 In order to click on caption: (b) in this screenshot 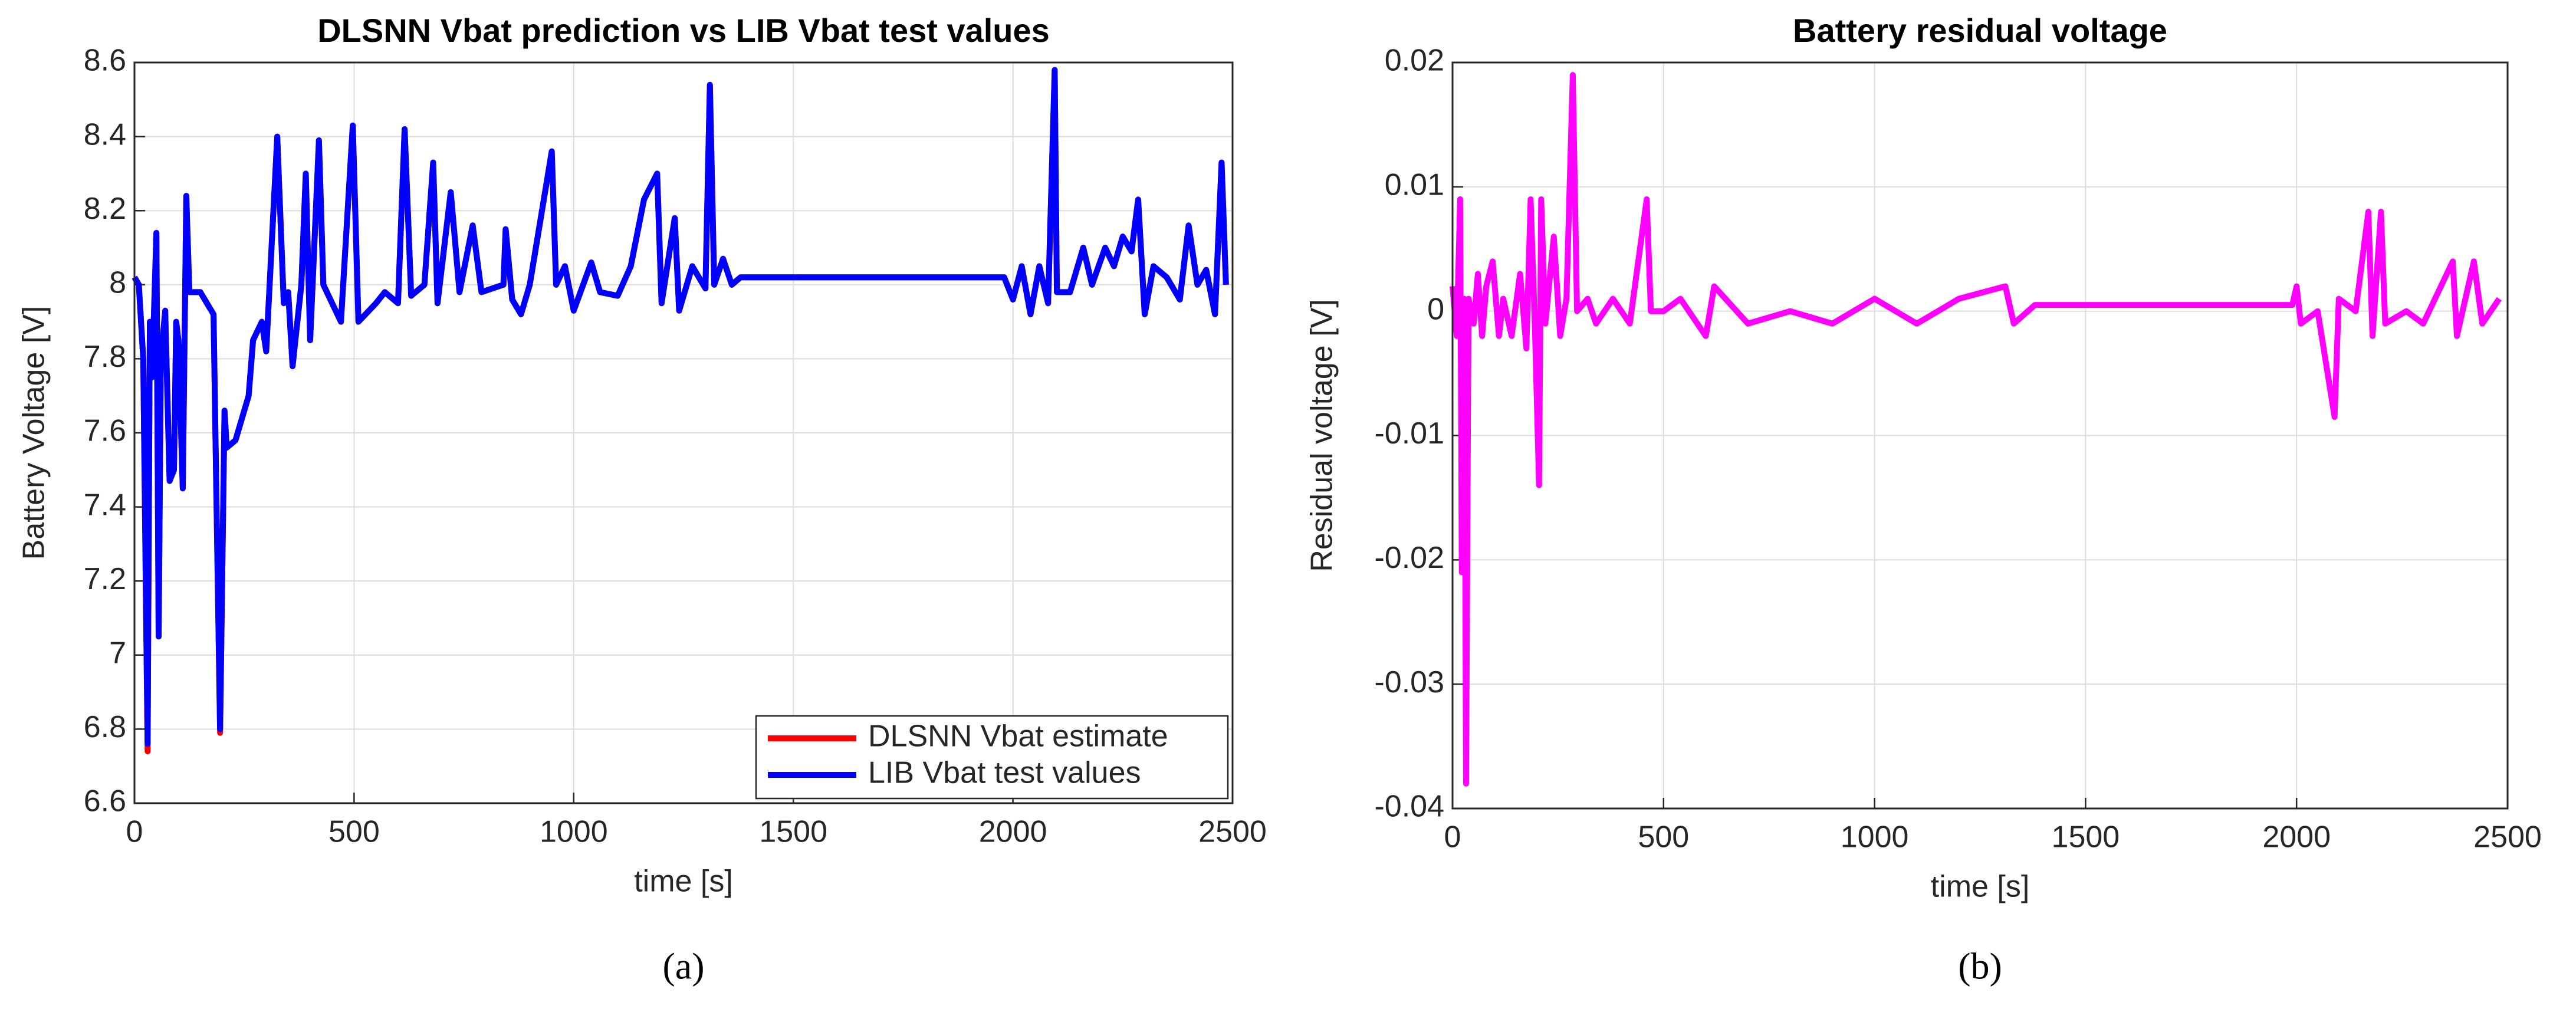, I will do `click(1980, 966)`.